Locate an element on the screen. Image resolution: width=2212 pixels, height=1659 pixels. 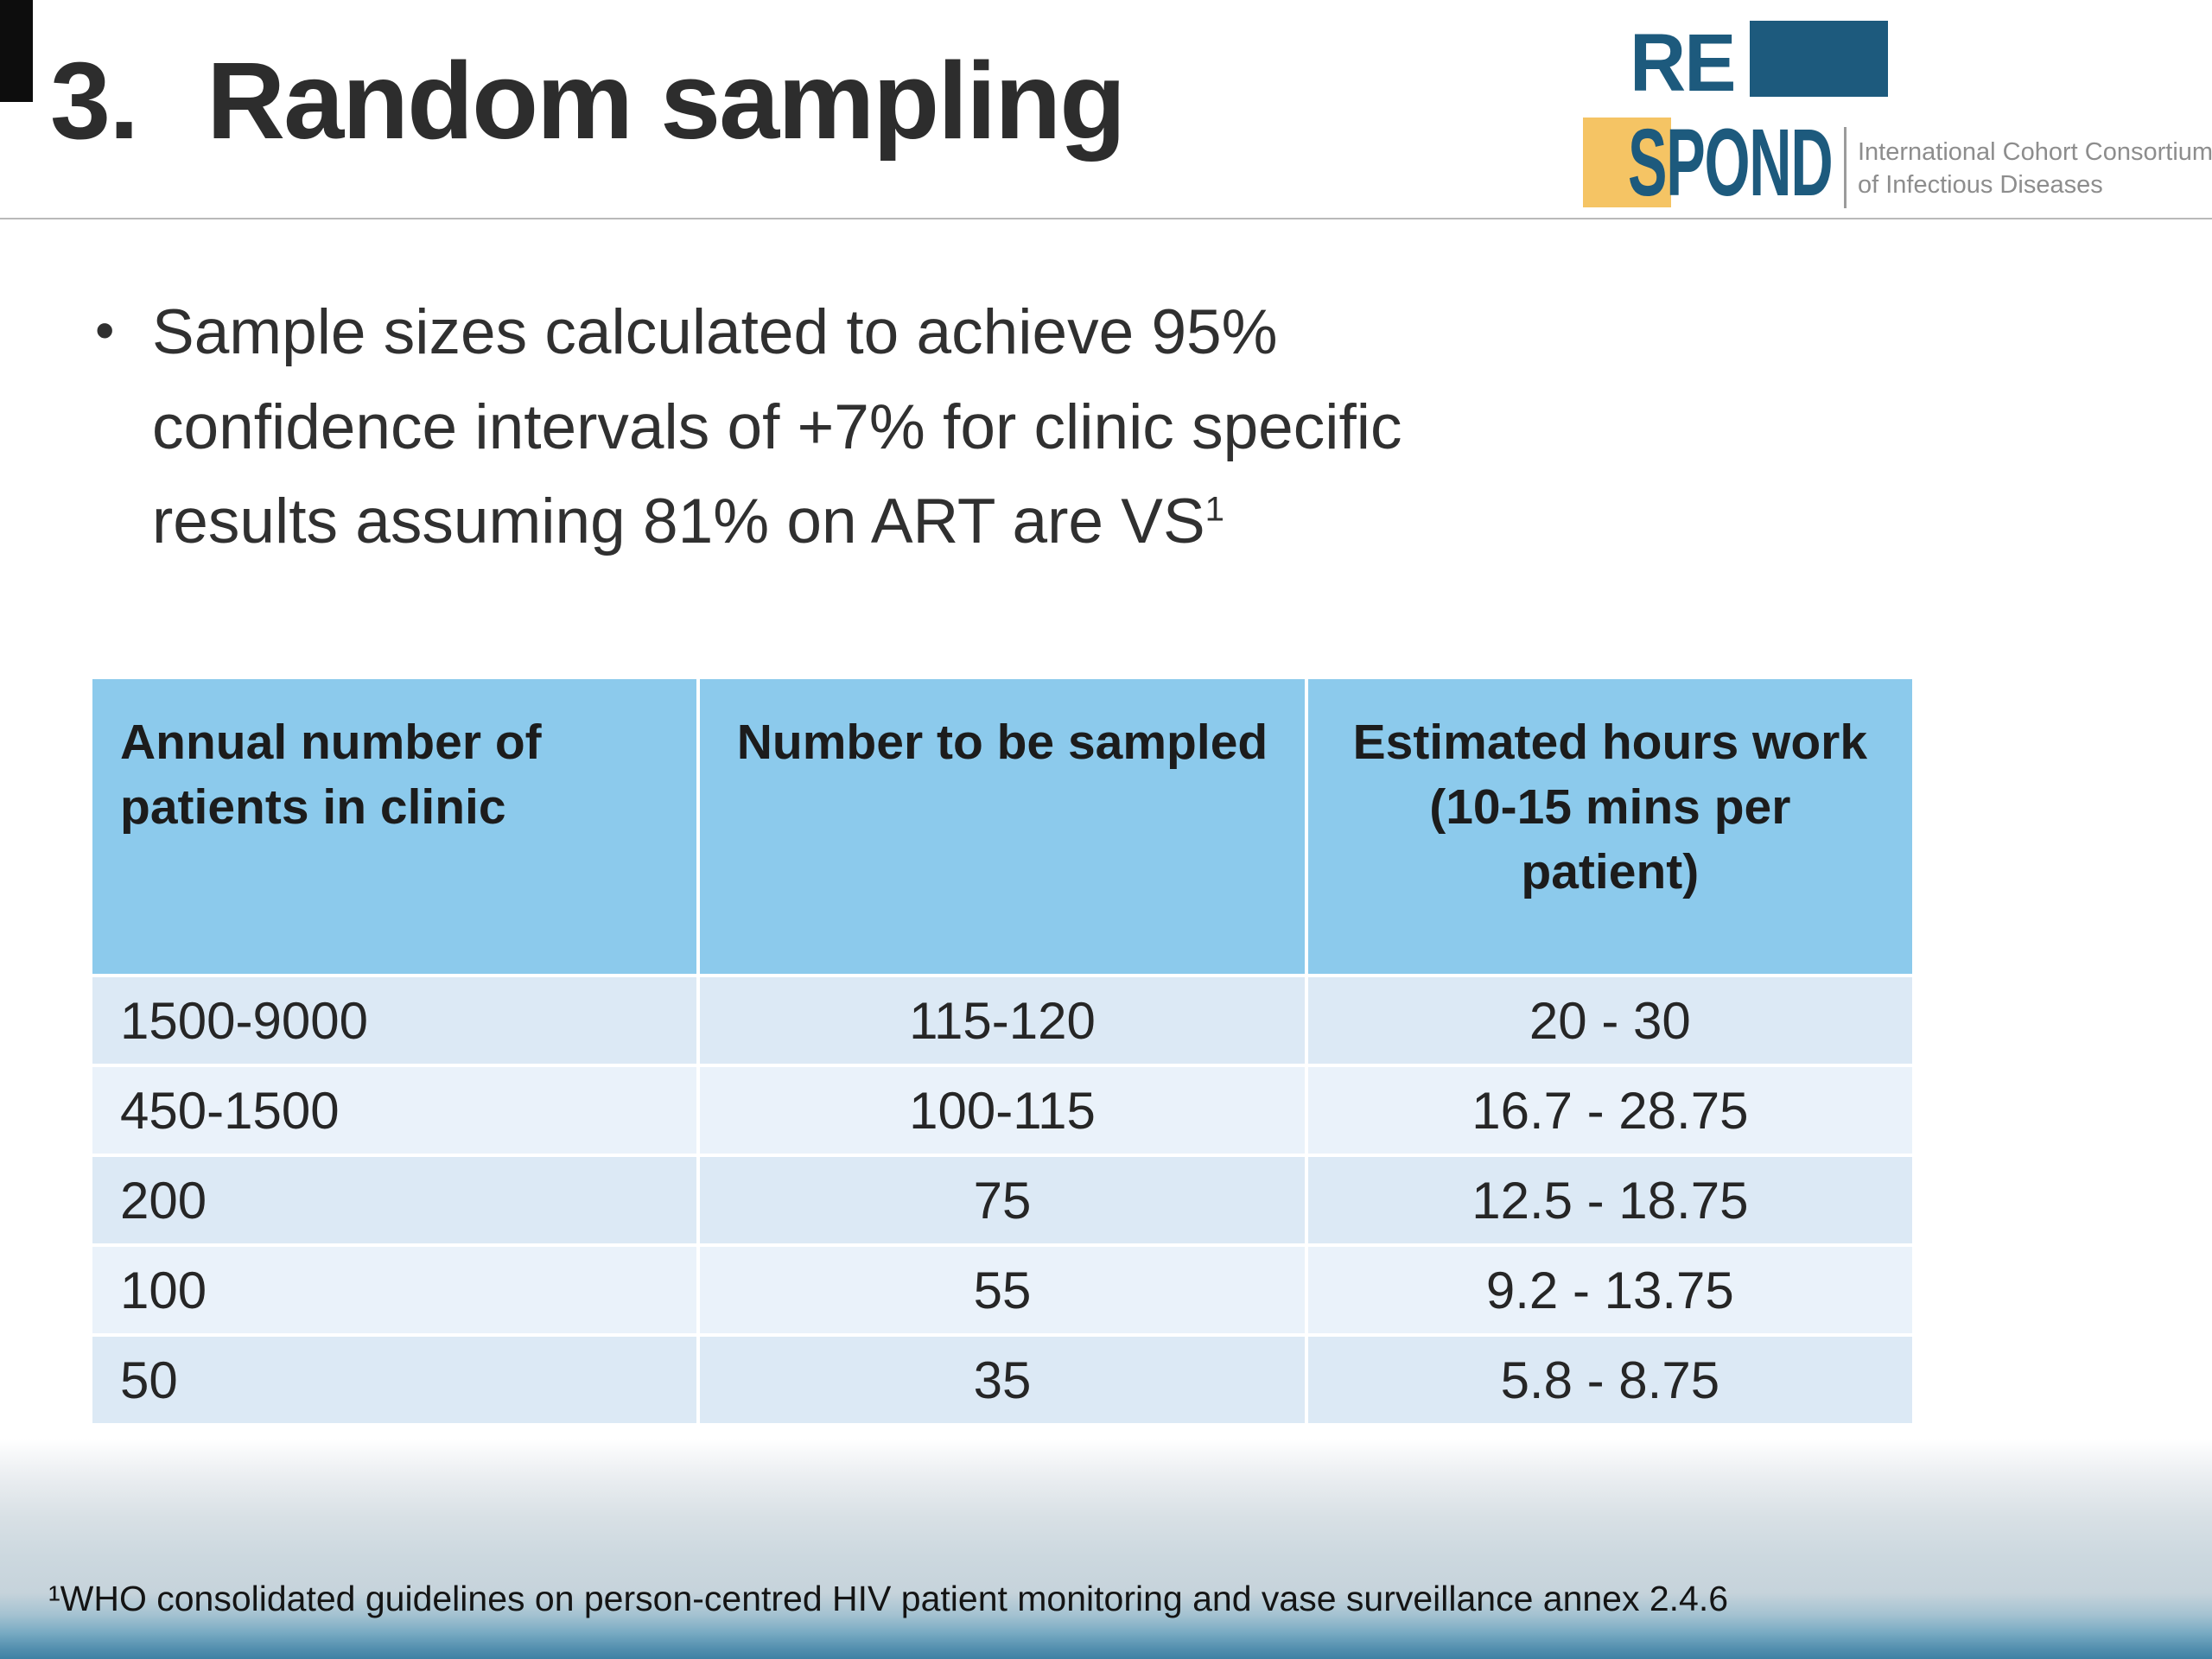
page-title-text: Random sampling is located at coordinates (666, 101).